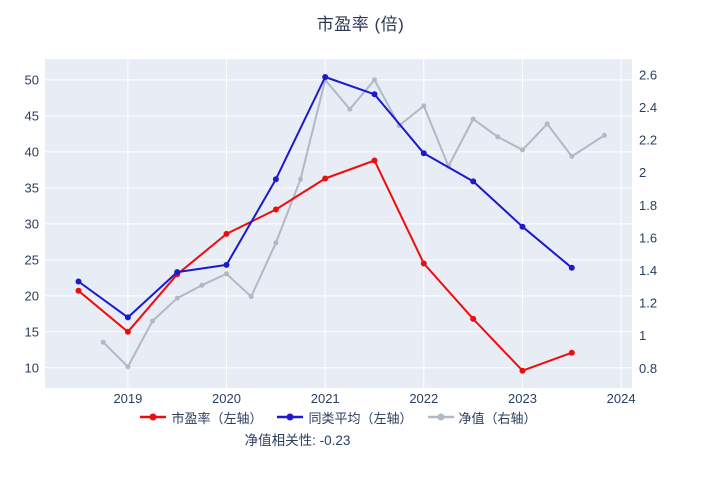 Image resolution: width=721 pixels, height=484 pixels. Describe the element at coordinates (374, 398) in the screenshot. I see `x-axis-labels: 2019 2020 2021 2022 2023 2024` at that location.